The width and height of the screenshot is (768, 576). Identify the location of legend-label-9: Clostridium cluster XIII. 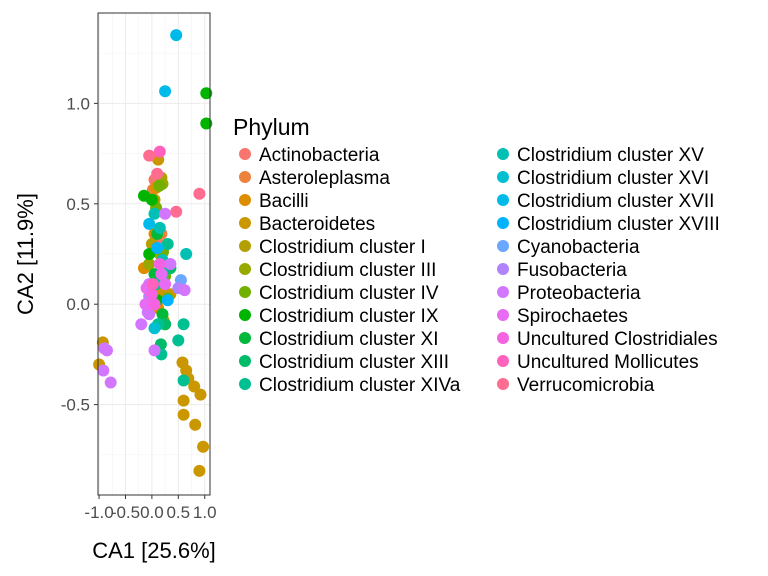
(354, 362).